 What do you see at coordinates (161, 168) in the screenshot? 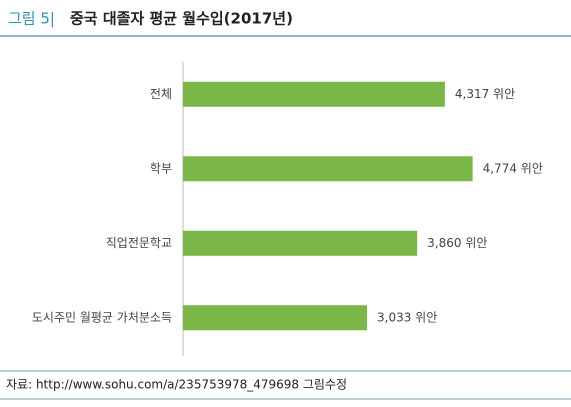
I see `y-tick-label: 학부` at bounding box center [161, 168].